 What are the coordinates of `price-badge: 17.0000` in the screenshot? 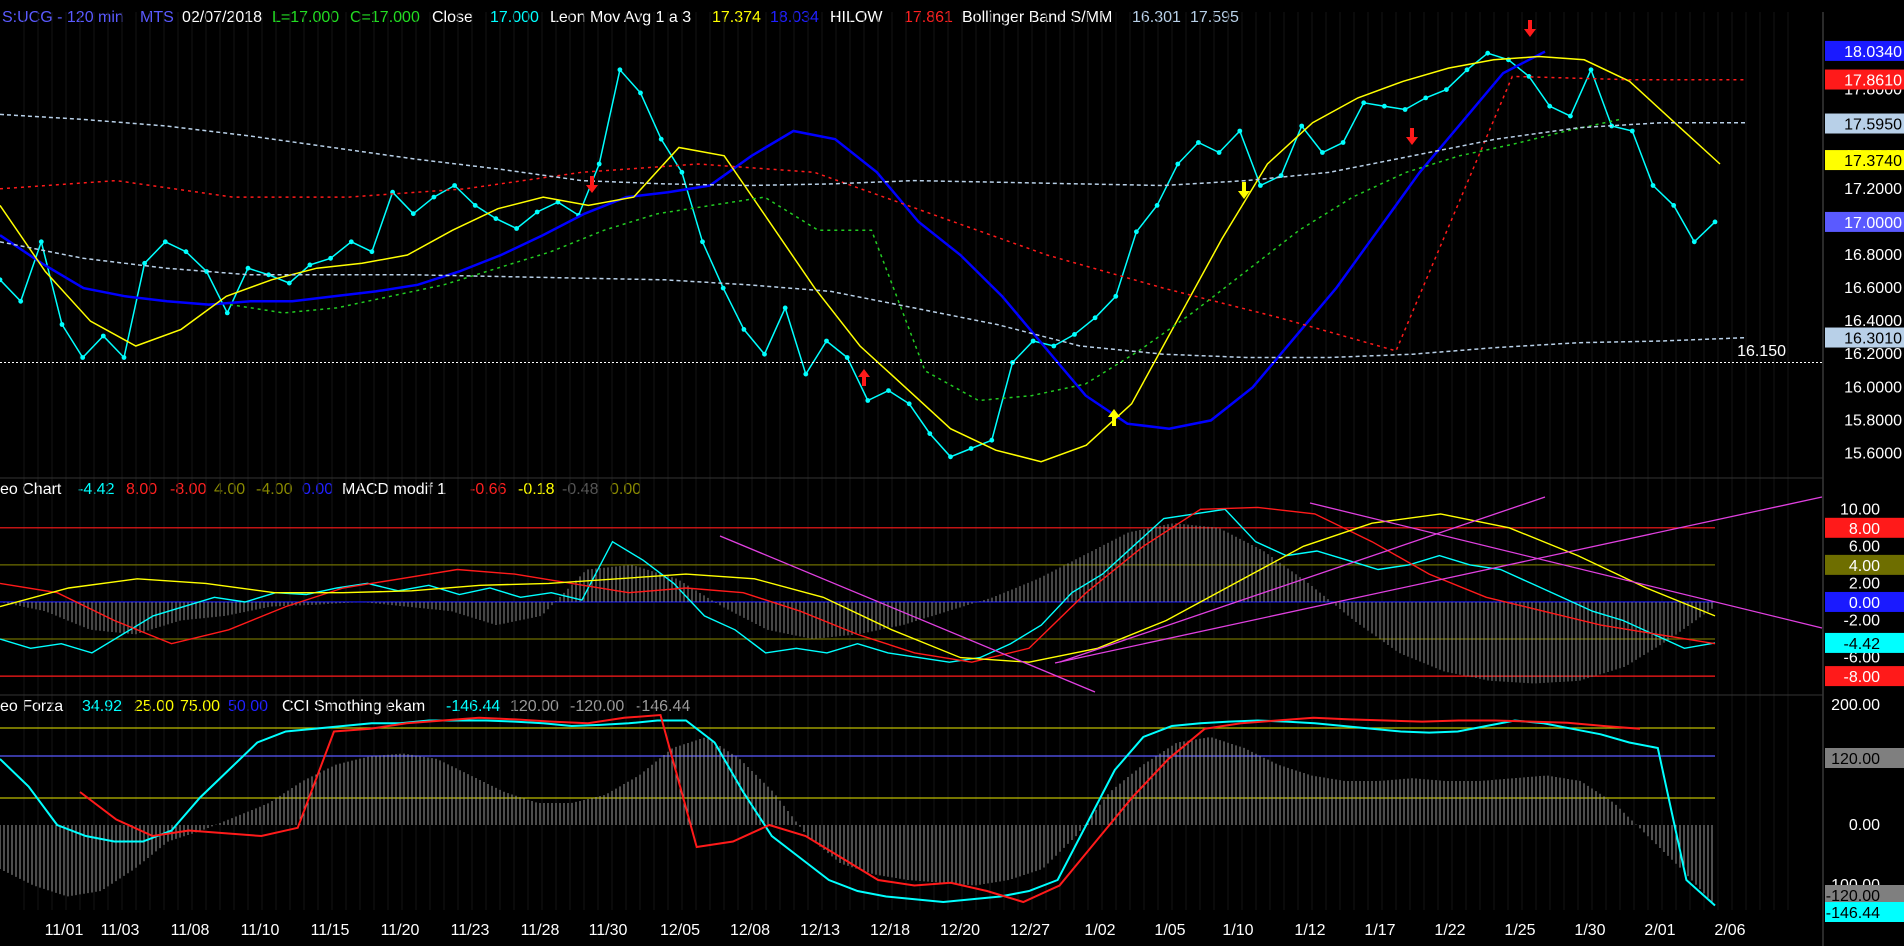 It's located at (1864, 221).